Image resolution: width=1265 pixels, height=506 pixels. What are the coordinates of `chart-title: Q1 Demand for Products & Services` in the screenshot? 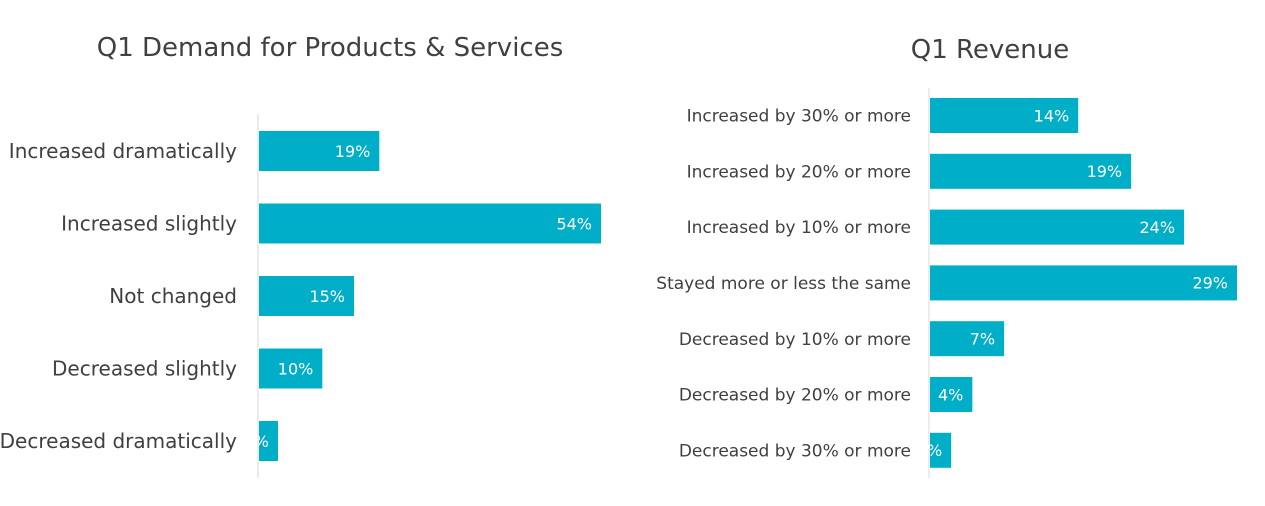 It's located at (330, 48).